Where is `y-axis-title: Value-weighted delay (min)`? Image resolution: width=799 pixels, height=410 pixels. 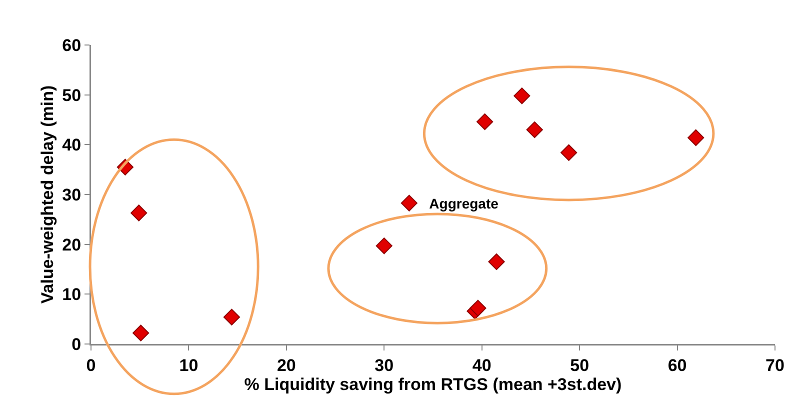 y-axis-title: Value-weighted delay (min) is located at coordinates (47, 194).